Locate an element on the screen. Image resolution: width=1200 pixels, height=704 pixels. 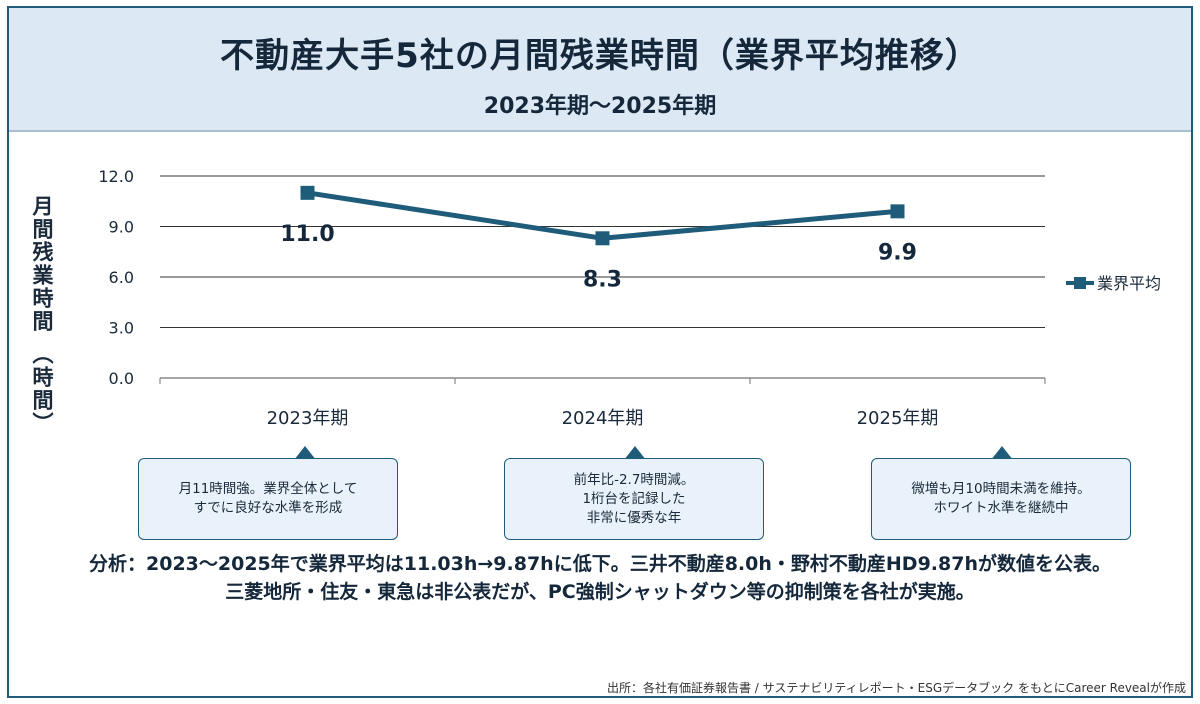
callout-2023: 月11時間強。業界全体として すでに良好な水準を形成 is located at coordinates (268, 499).